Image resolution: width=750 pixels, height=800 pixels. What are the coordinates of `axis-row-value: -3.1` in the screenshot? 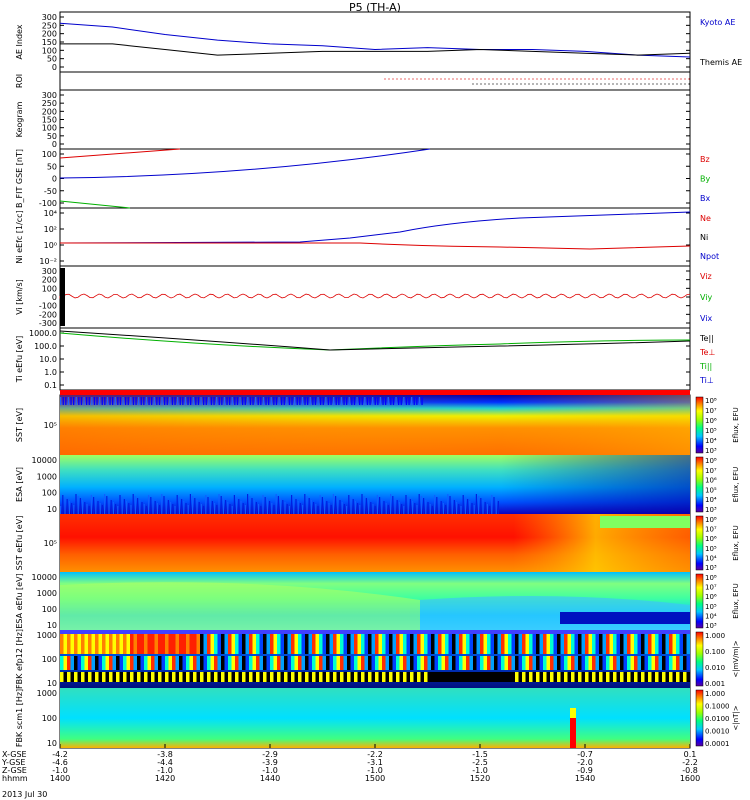 It's located at (375, 762).